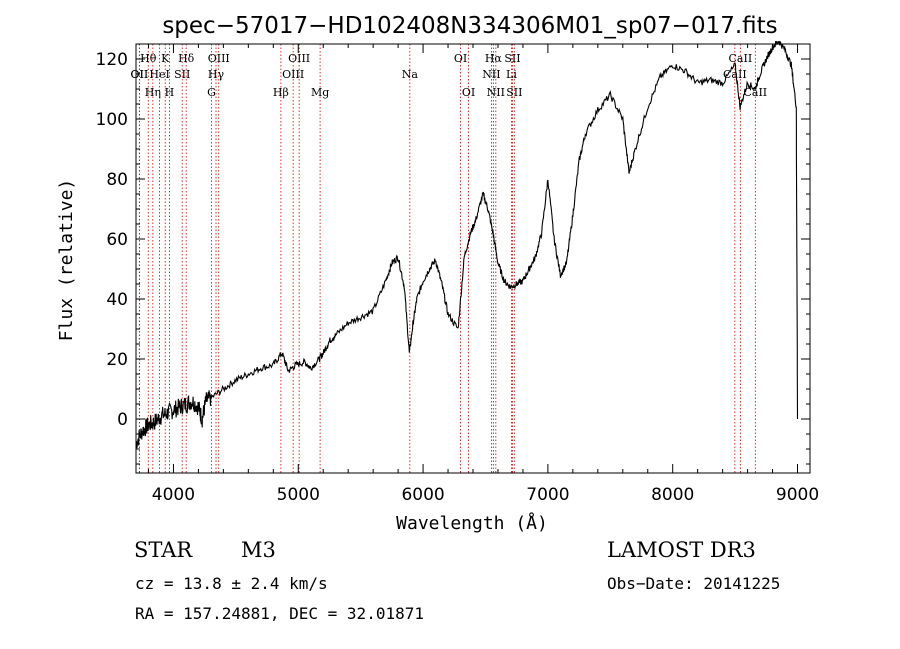 Image resolution: width=900 pixels, height=649 pixels. I want to click on line-label-8: Hδ, so click(186, 58).